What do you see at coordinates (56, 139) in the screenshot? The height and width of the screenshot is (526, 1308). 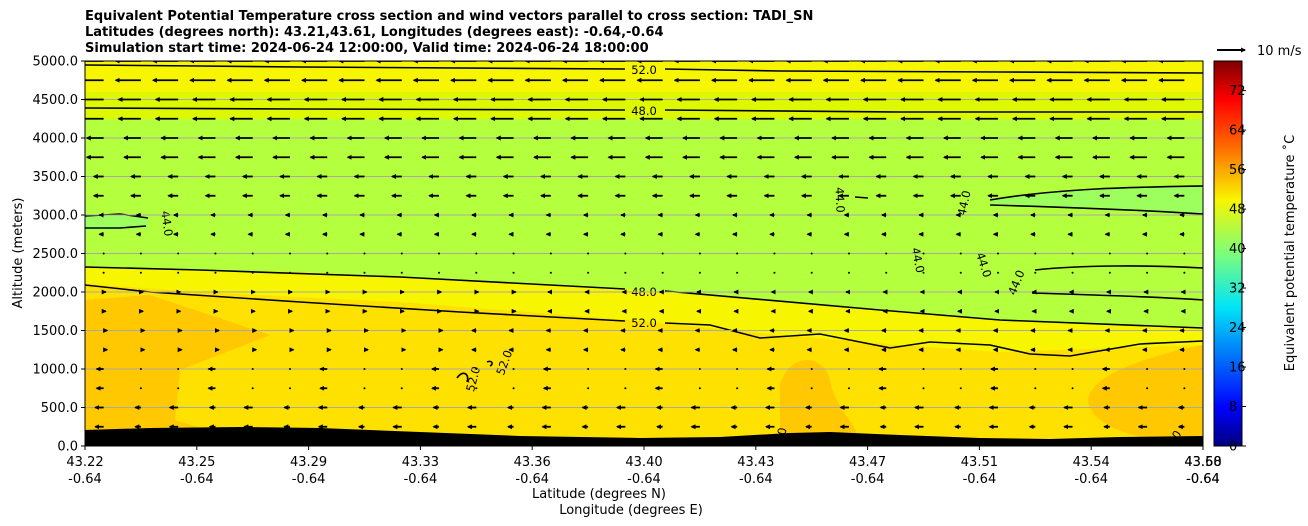 I see `y-tick-label: 4000.0` at bounding box center [56, 139].